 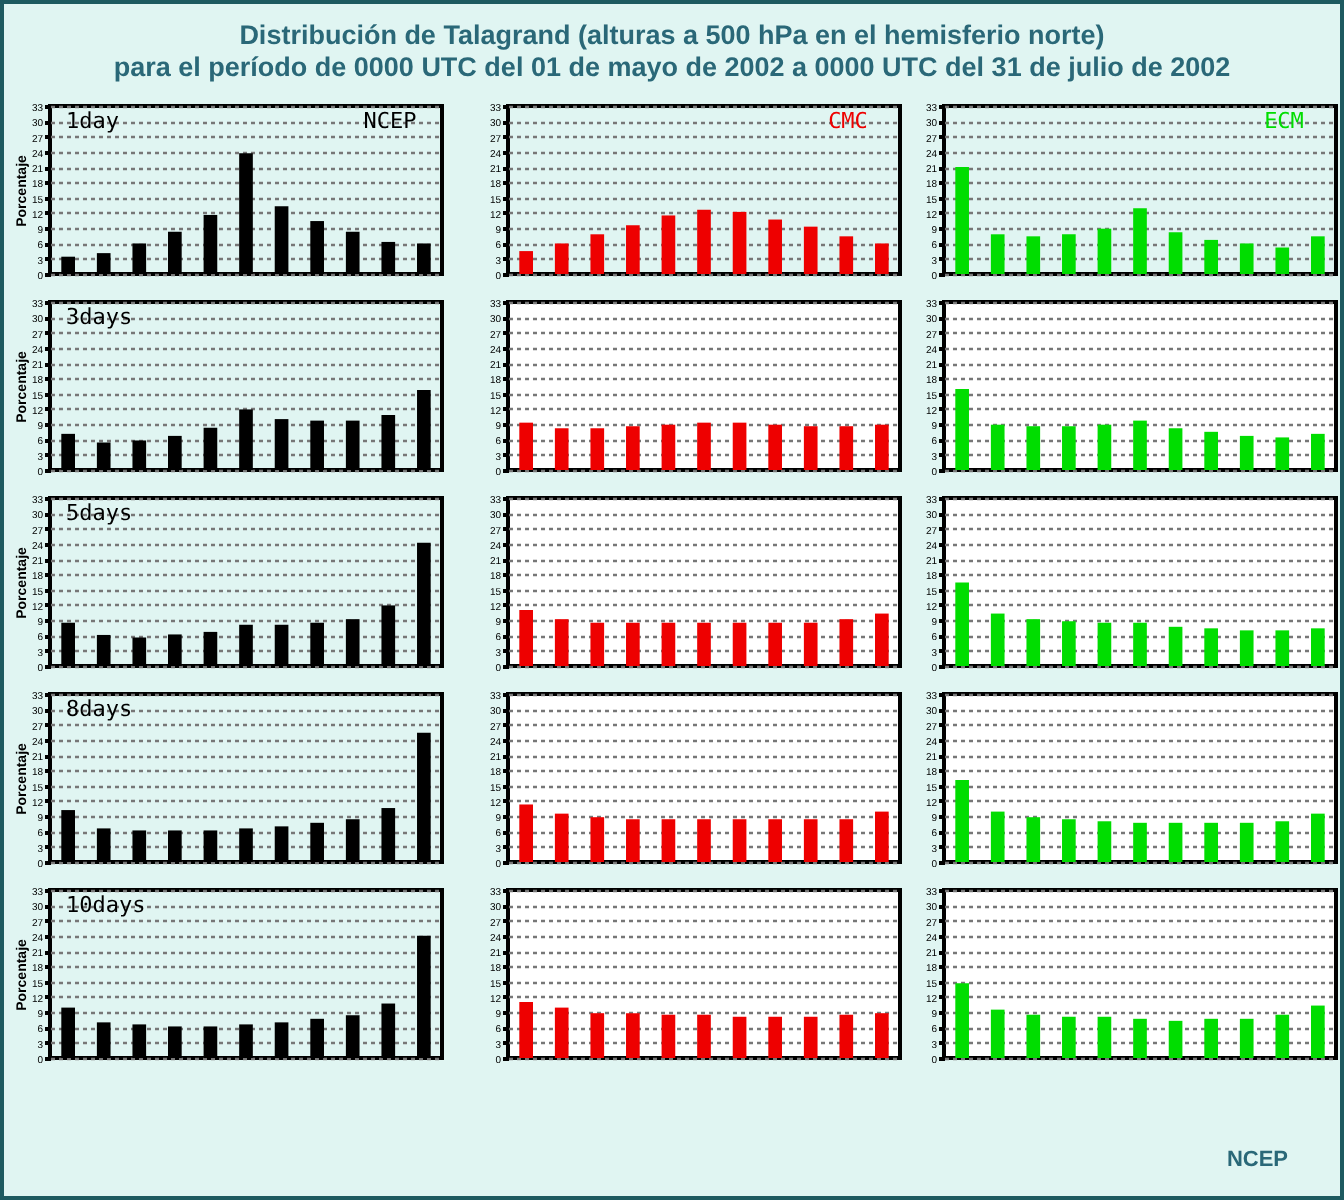 I want to click on annotation: ECM, so click(x=1284, y=121).